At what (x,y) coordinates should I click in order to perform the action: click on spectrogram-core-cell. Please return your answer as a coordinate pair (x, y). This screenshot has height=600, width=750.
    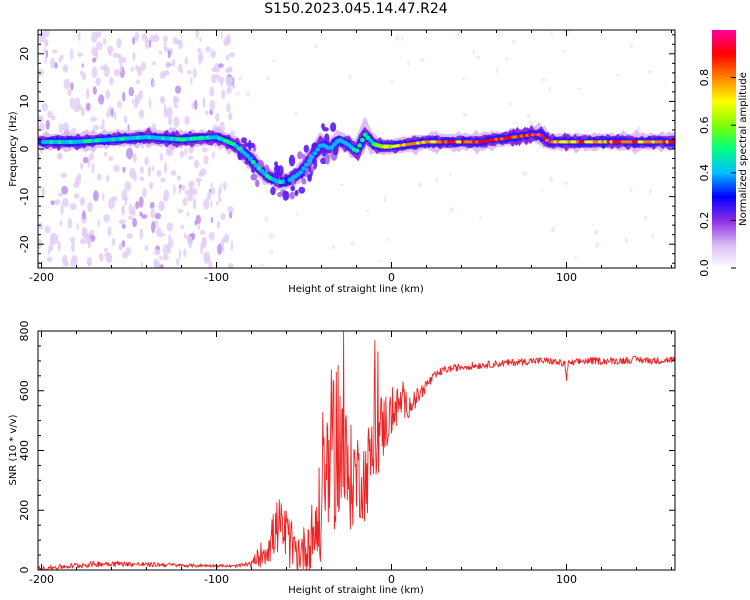
    Looking at the image, I should click on (317, 149).